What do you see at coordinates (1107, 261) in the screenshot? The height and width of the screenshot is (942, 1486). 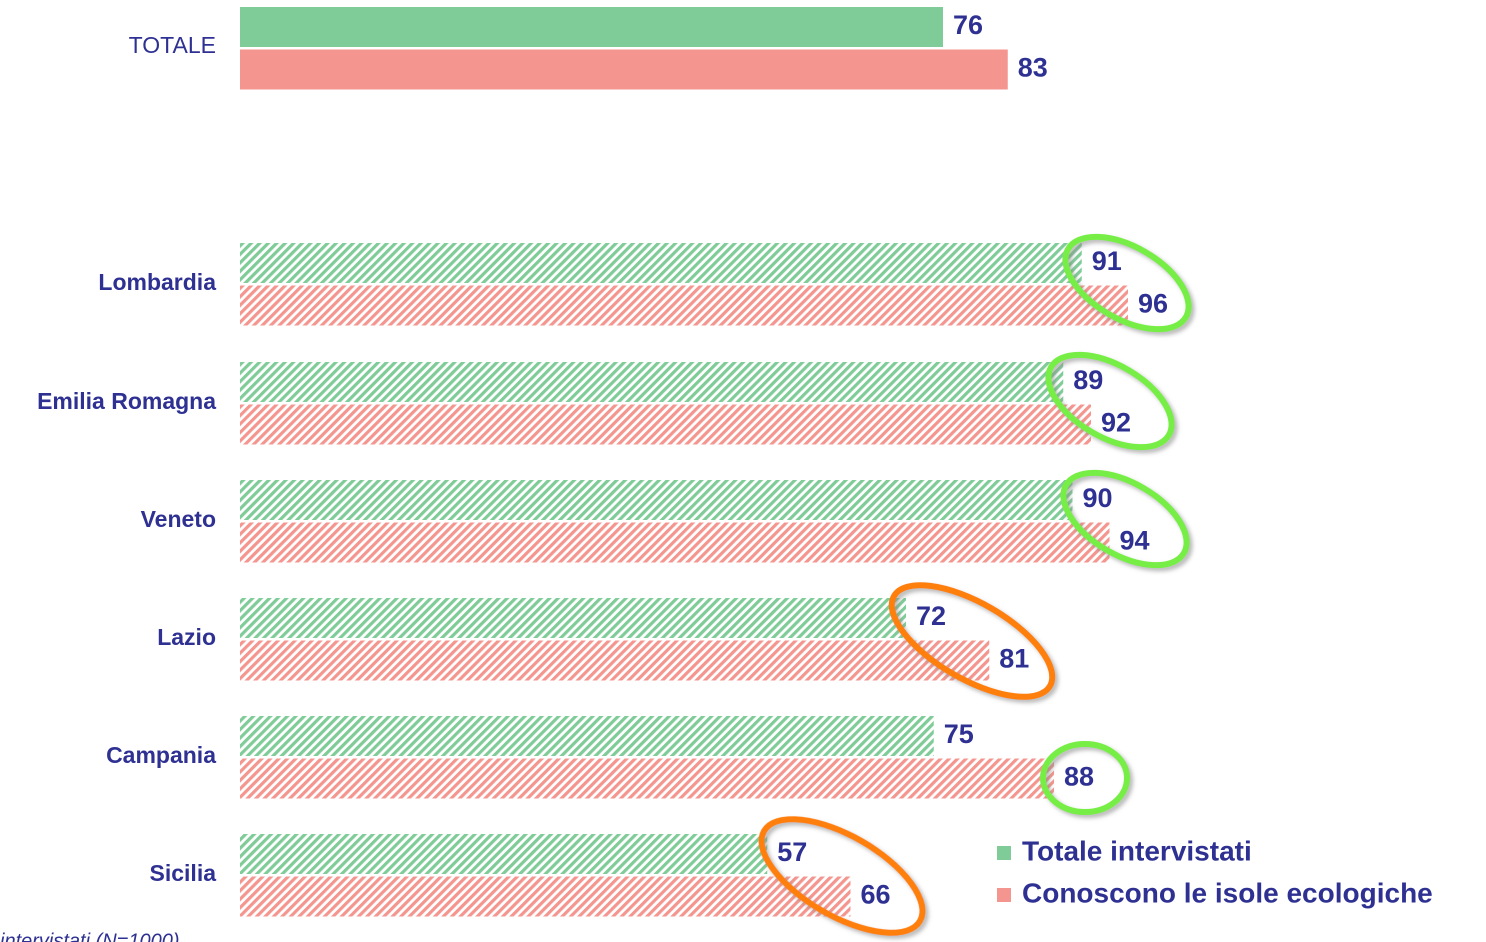 I see `value-label: 91` at bounding box center [1107, 261].